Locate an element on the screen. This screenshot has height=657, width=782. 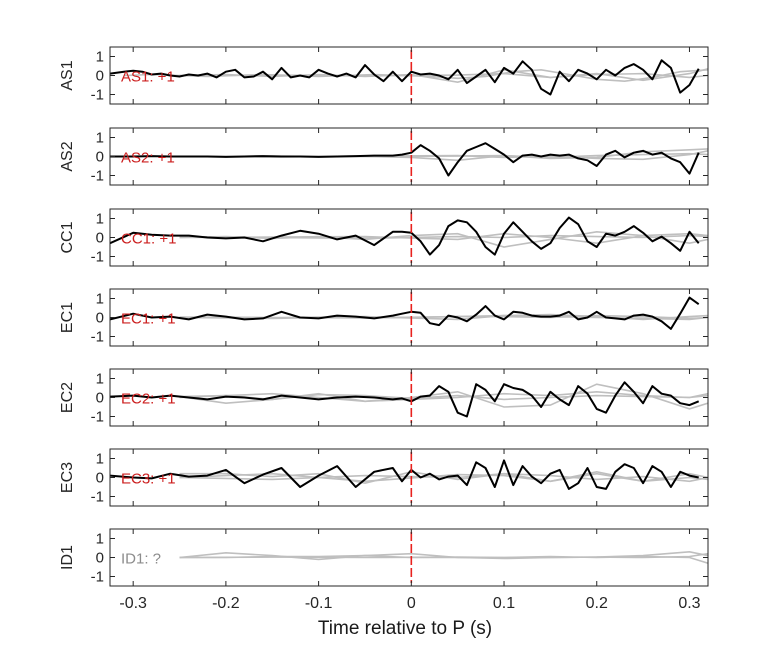
polarity-label: EC2: +1 is located at coordinates (148, 399).